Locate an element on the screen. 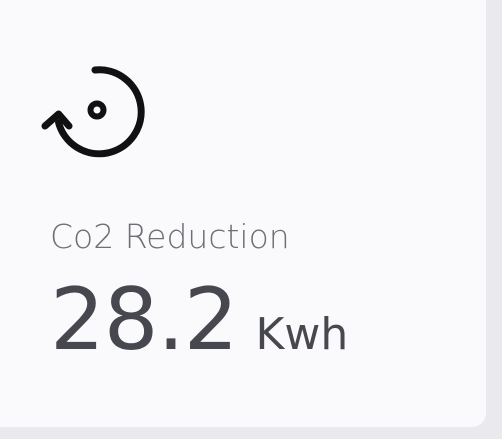 The width and height of the screenshot is (502, 439). metric-unit: Kwh is located at coordinates (302, 334).